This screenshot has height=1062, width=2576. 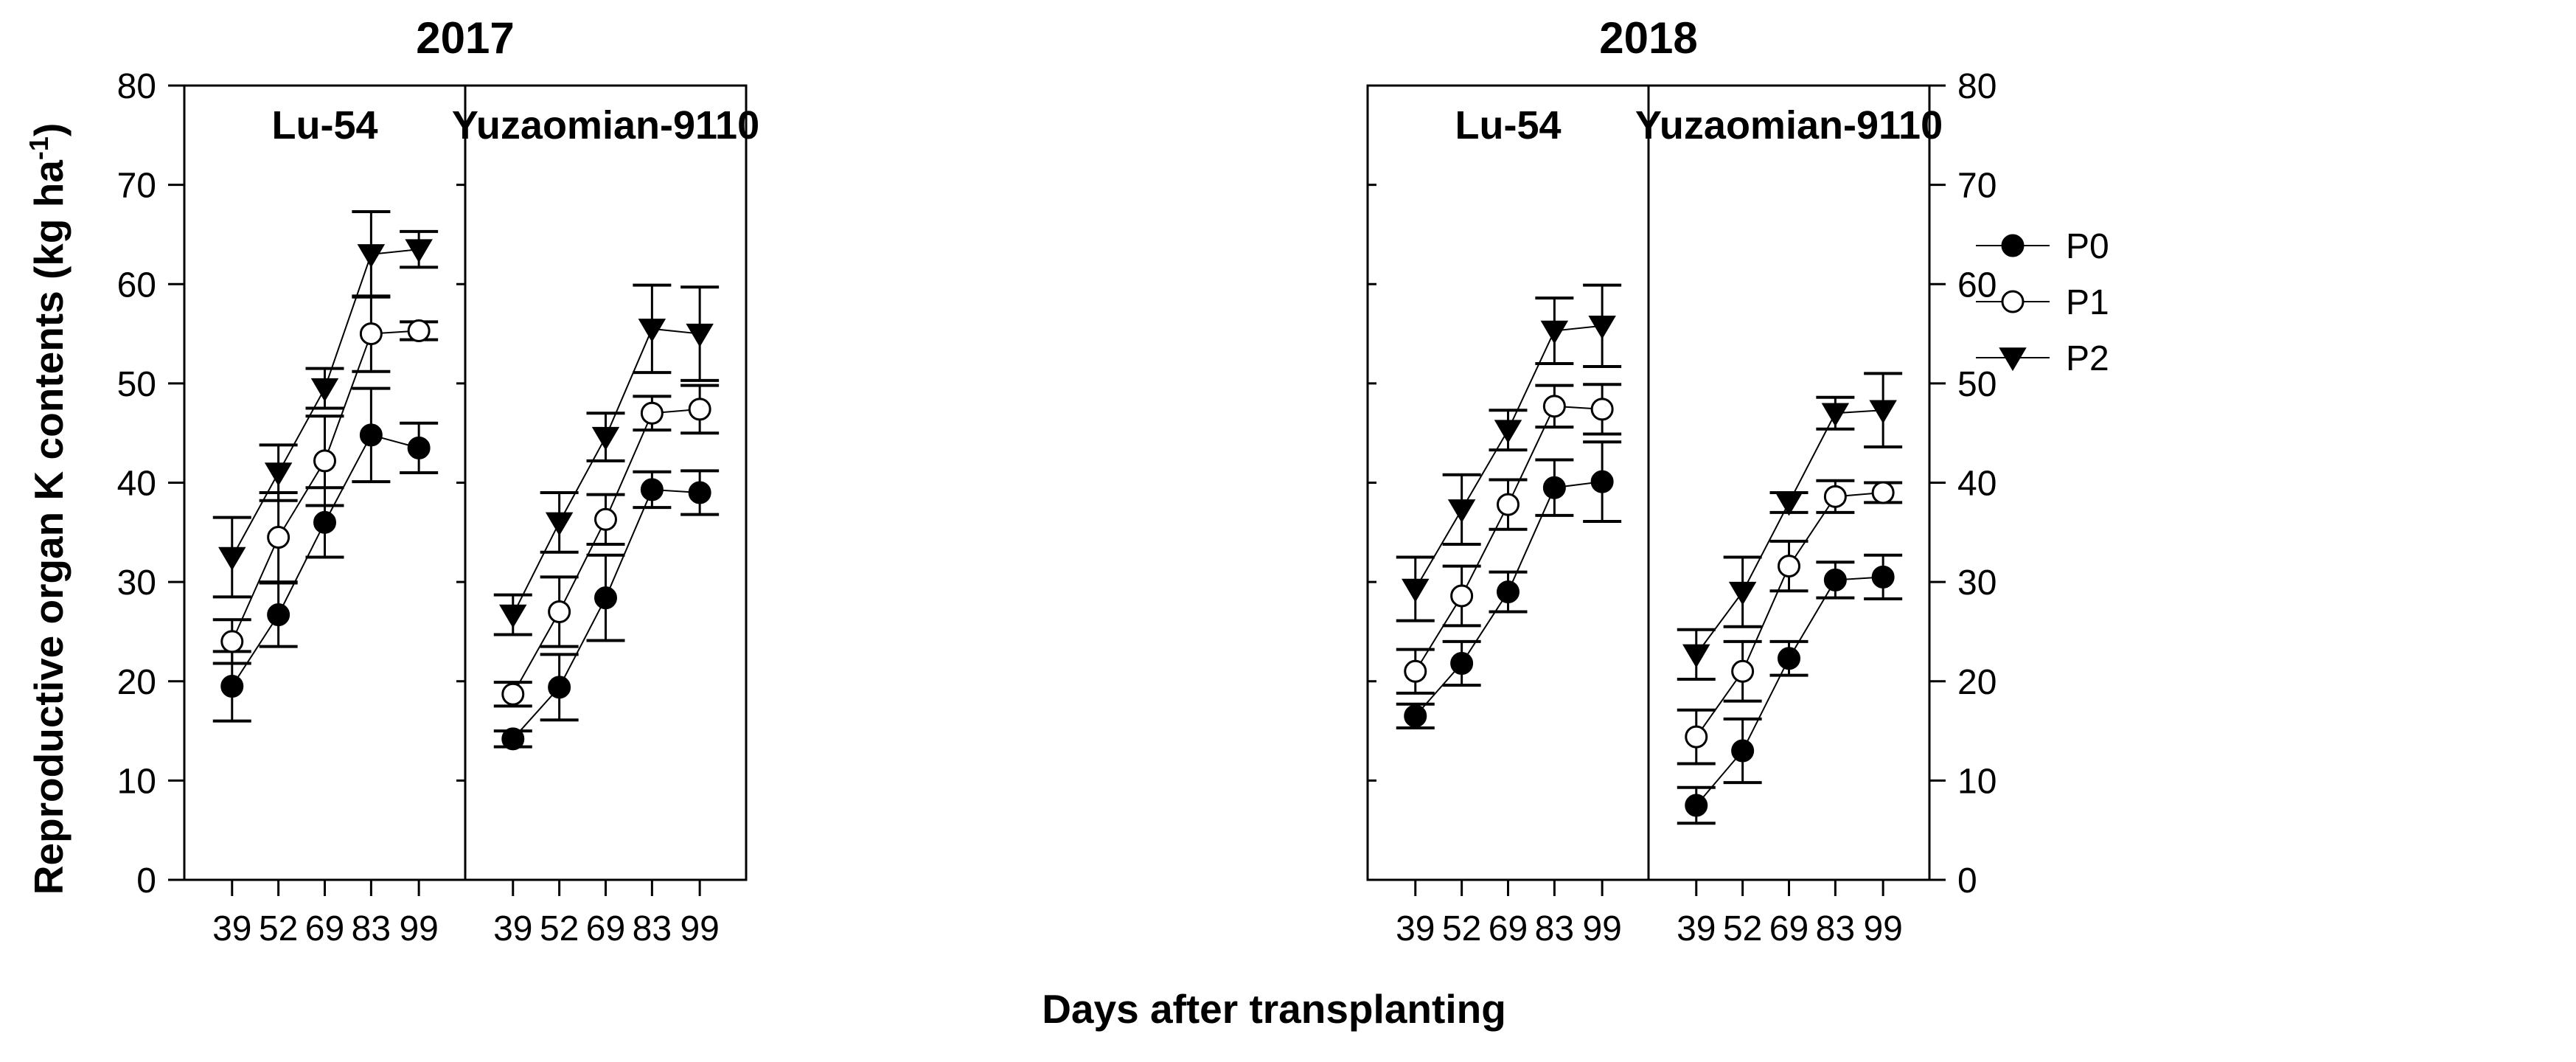 I want to click on y-tick-label: 30, so click(x=1977, y=583).